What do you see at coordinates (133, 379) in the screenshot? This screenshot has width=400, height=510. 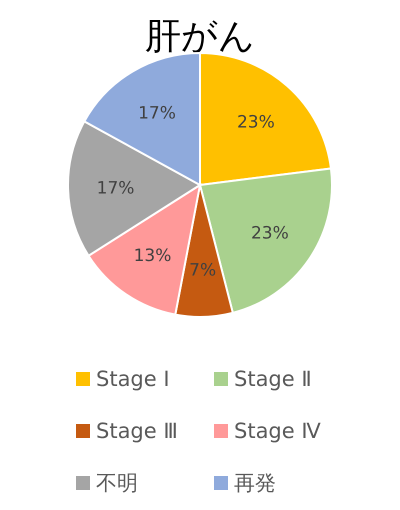 I see `legend-label: Stage Ⅰ` at bounding box center [133, 379].